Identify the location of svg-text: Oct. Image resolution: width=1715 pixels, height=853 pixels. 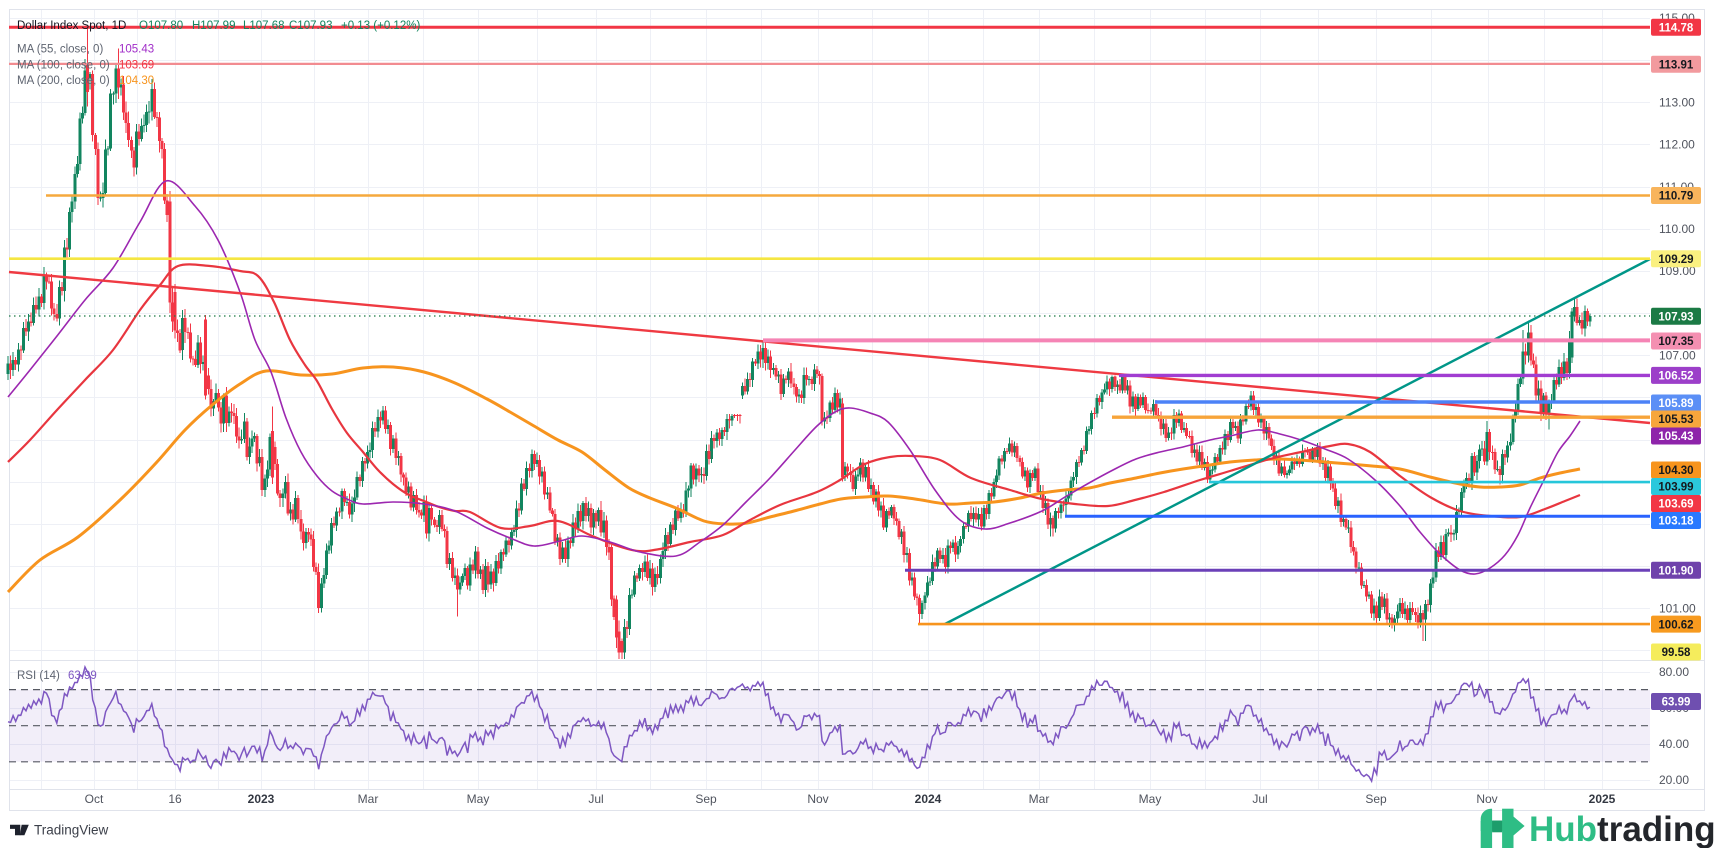
(94, 799).